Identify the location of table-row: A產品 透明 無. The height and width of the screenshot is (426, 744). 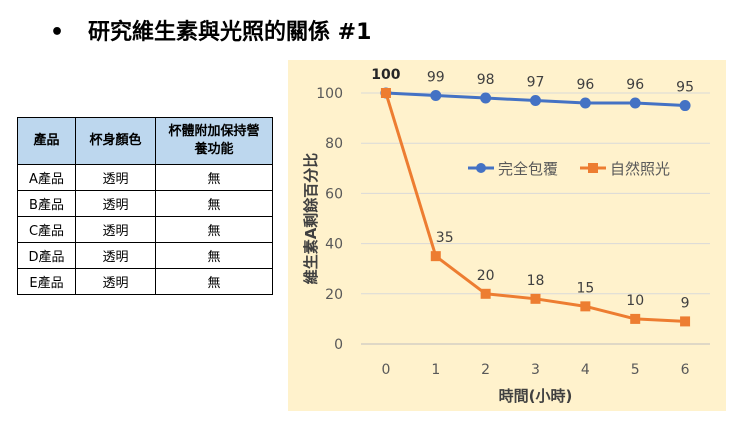
(145, 177).